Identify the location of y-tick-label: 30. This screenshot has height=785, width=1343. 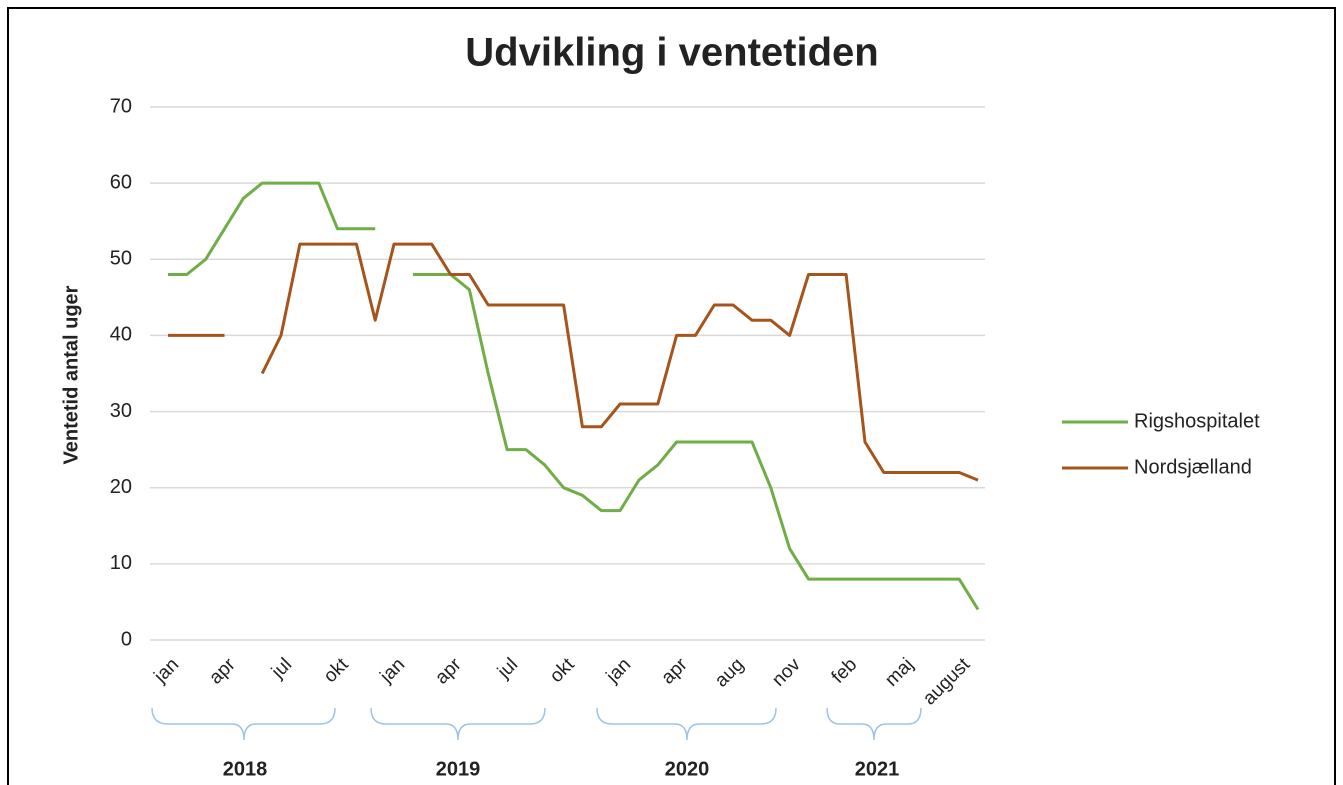
(121, 411).